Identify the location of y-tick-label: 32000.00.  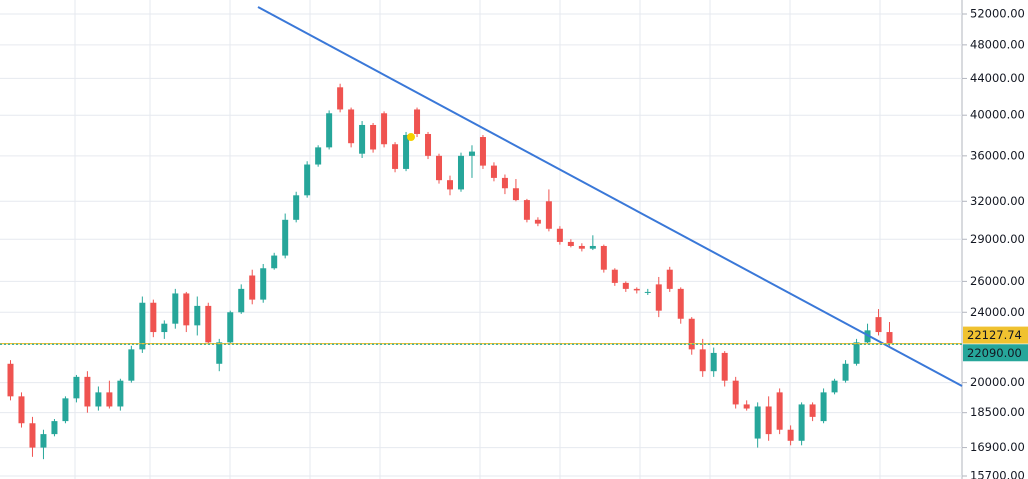
(997, 201).